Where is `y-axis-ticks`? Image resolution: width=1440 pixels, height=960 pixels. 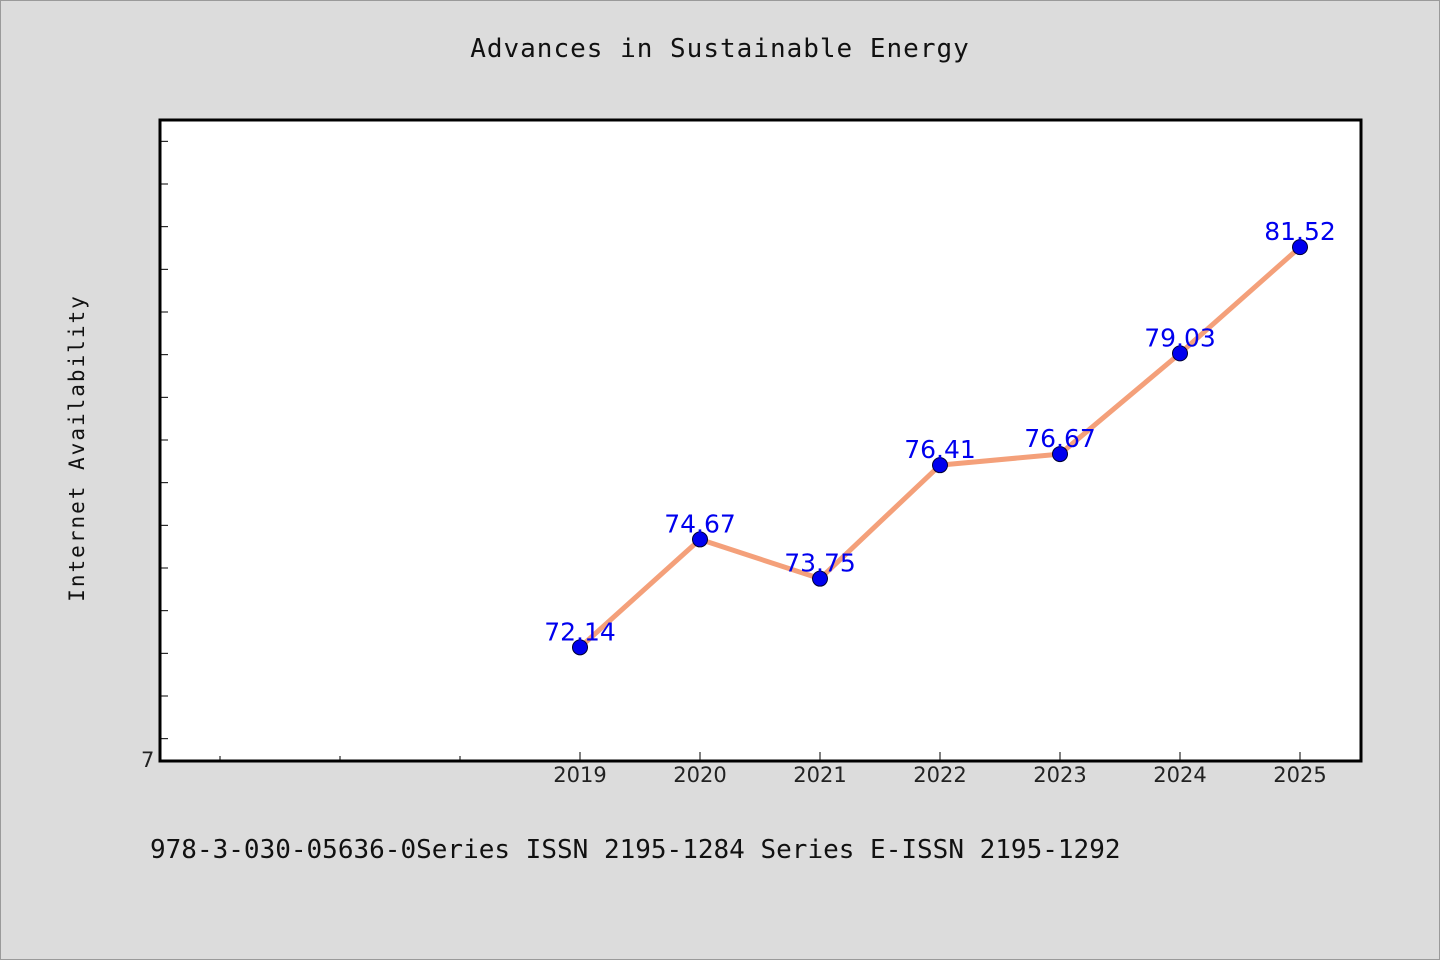
y-axis-ticks is located at coordinates (164, 440).